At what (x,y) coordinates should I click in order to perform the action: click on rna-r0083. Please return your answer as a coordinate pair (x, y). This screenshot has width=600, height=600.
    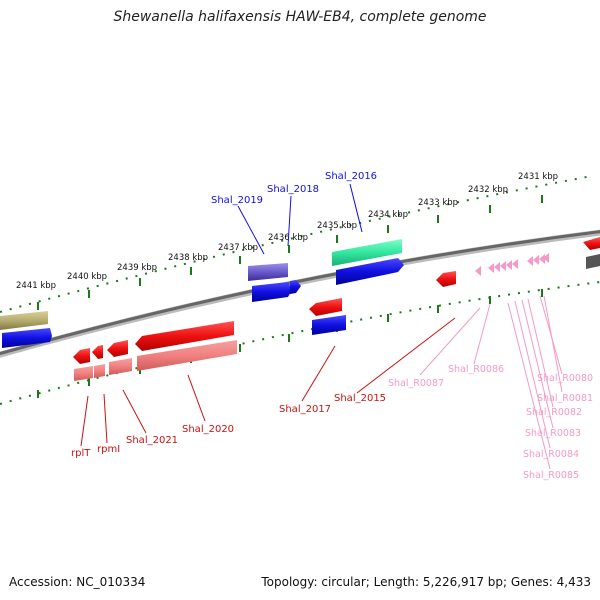
    Looking at the image, I should click on (509, 265).